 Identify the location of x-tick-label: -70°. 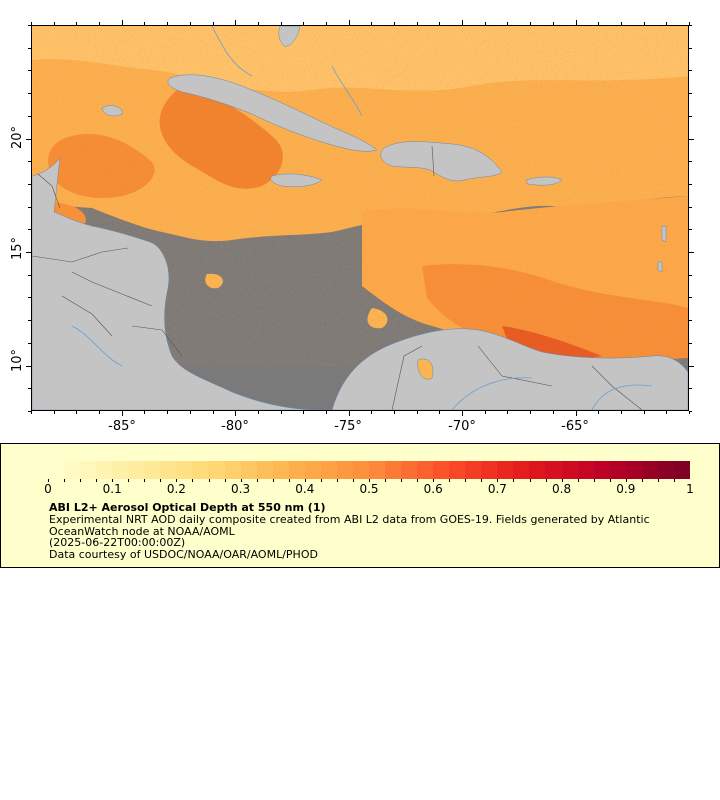
(462, 426).